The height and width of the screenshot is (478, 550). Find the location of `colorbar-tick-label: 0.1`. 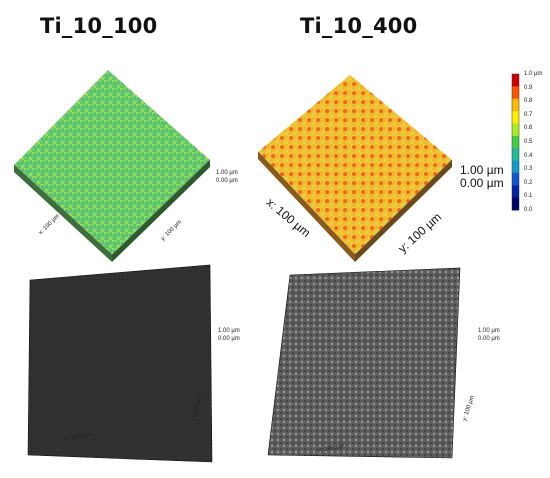

colorbar-tick-label: 0.1 is located at coordinates (528, 196).